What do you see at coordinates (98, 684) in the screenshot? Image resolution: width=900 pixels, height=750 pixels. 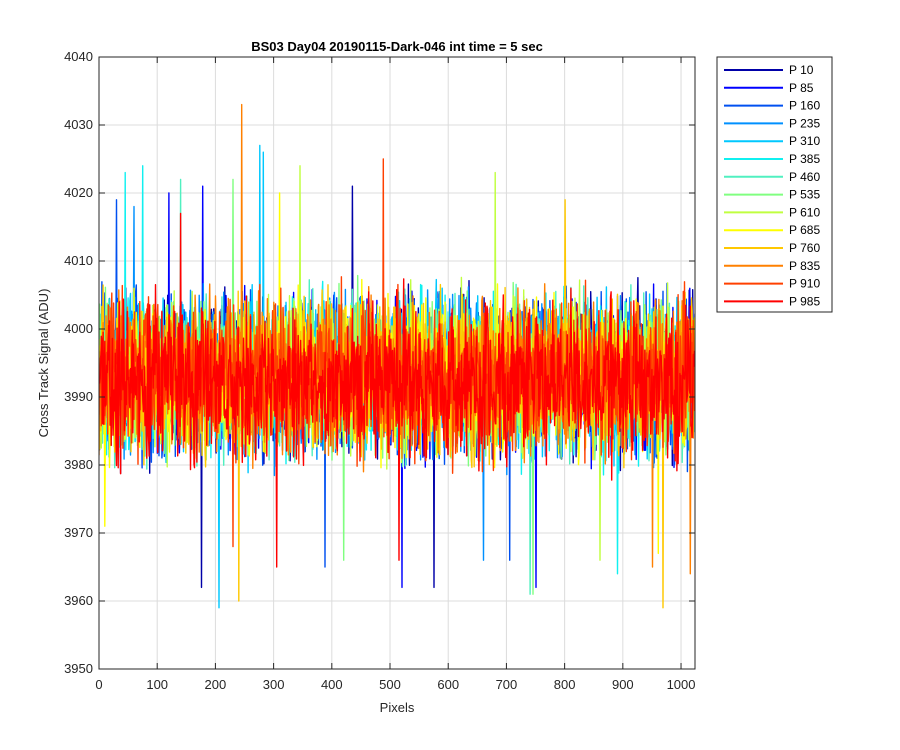 I see `x-tick-label: 0` at bounding box center [98, 684].